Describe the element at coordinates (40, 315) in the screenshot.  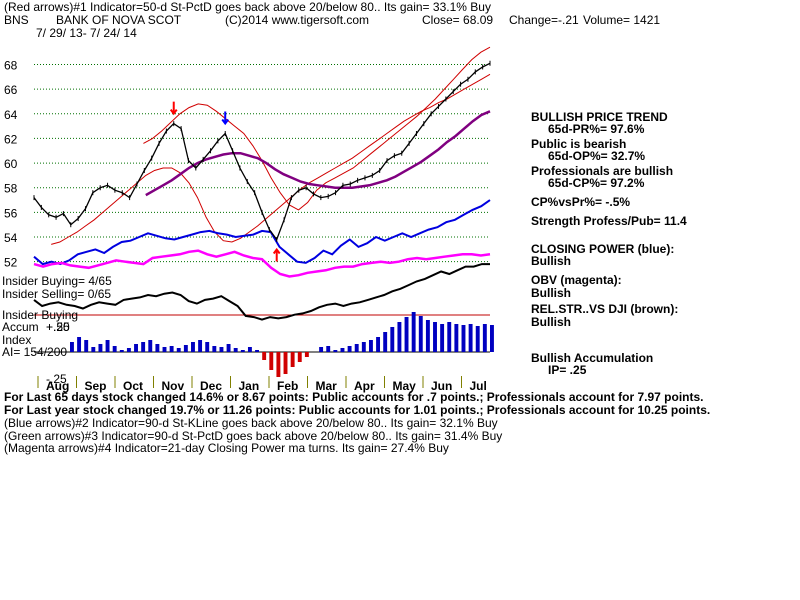
I see `insider-buying-label-2: Insider Buying` at that location.